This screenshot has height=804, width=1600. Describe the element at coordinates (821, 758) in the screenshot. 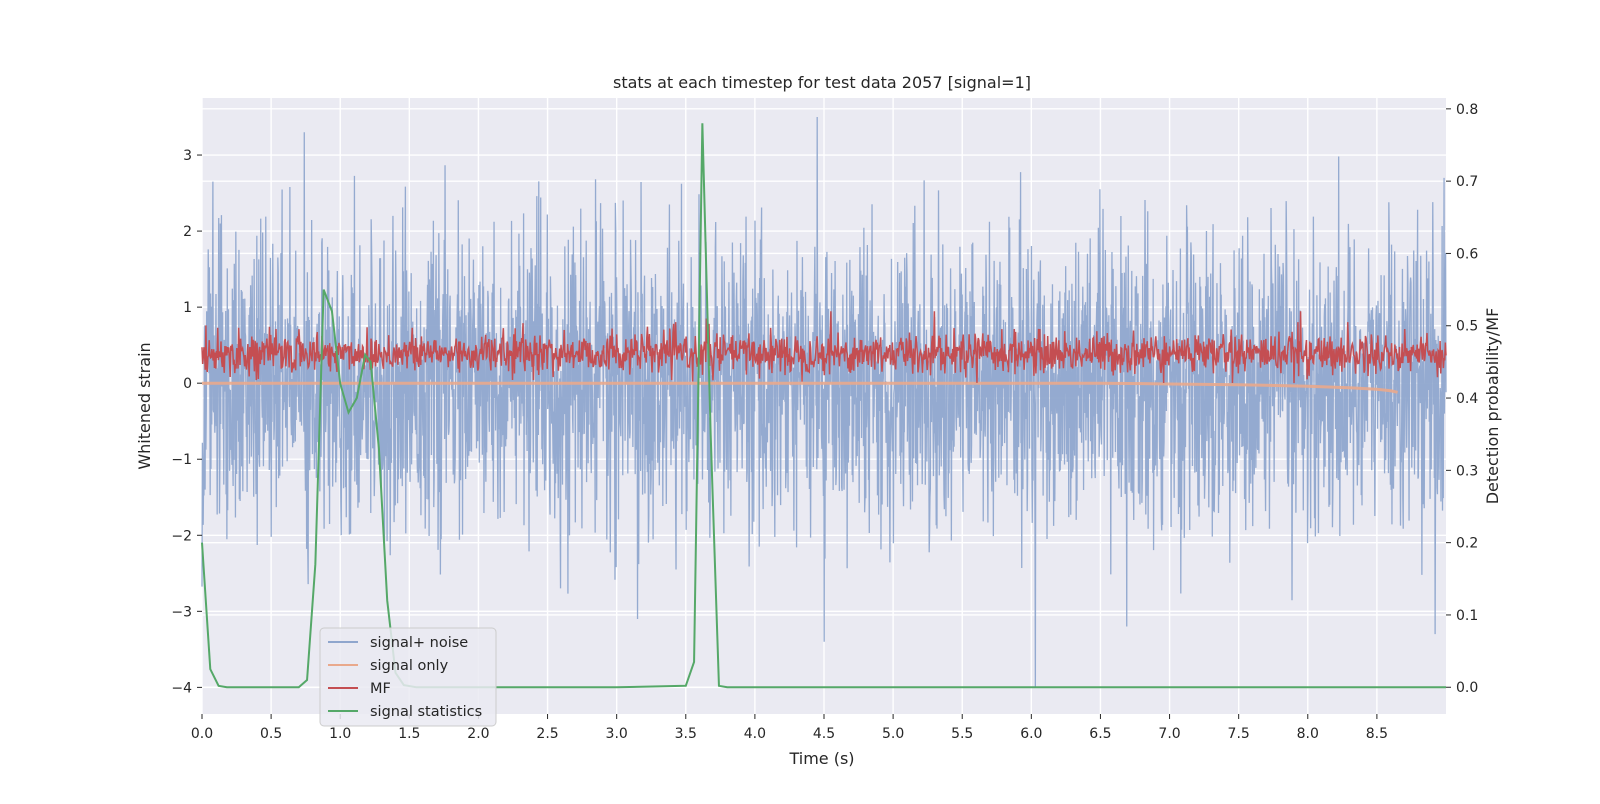

I see `x-axis-label: Time (s)` at that location.